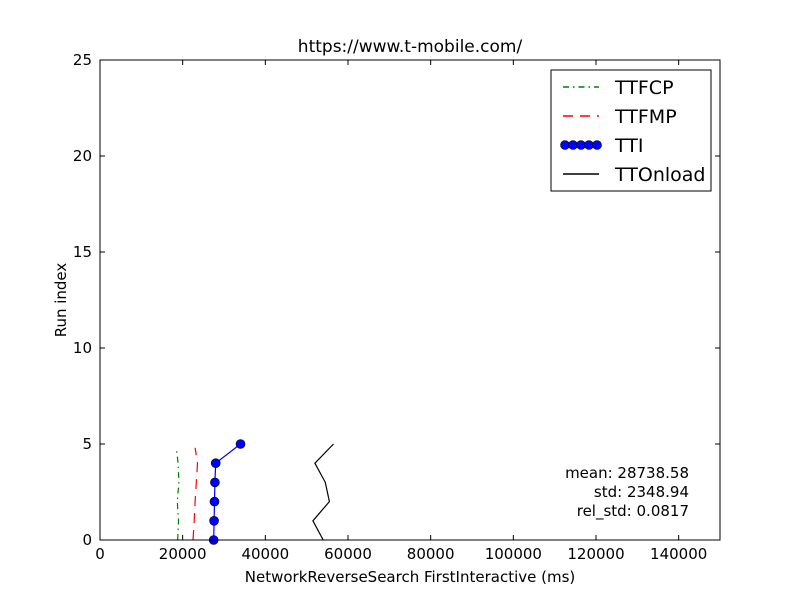 Image resolution: width=800 pixels, height=600 pixels. Describe the element at coordinates (265, 554) in the screenshot. I see `x-tick-label: 40000` at that location.